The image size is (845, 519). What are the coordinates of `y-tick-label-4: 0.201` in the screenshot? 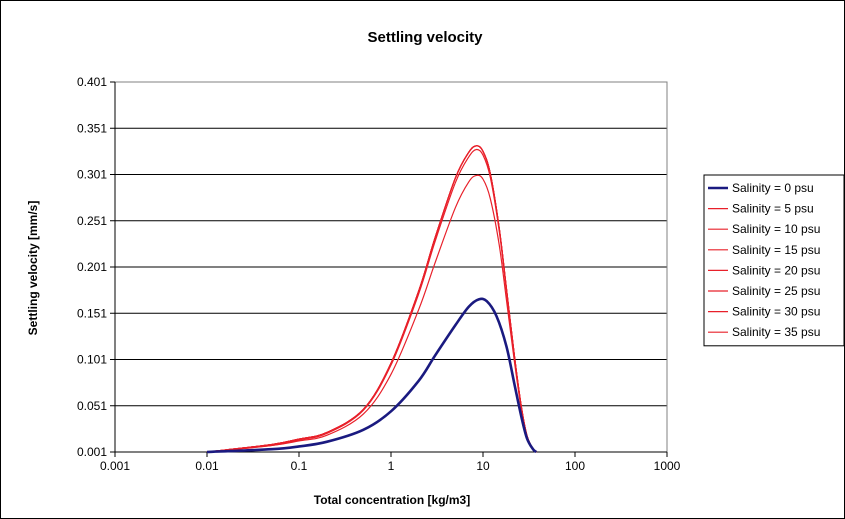 It's located at (92, 267).